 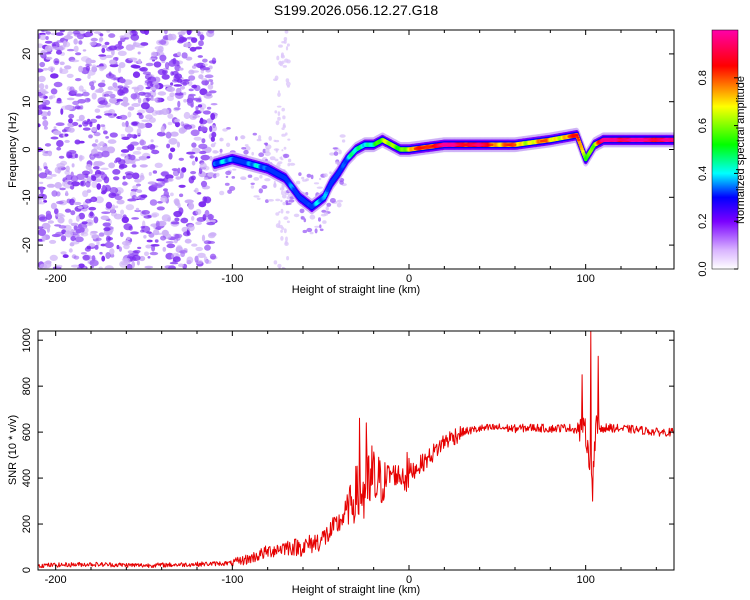 I want to click on x-tick-label: -100, so click(x=232, y=279).